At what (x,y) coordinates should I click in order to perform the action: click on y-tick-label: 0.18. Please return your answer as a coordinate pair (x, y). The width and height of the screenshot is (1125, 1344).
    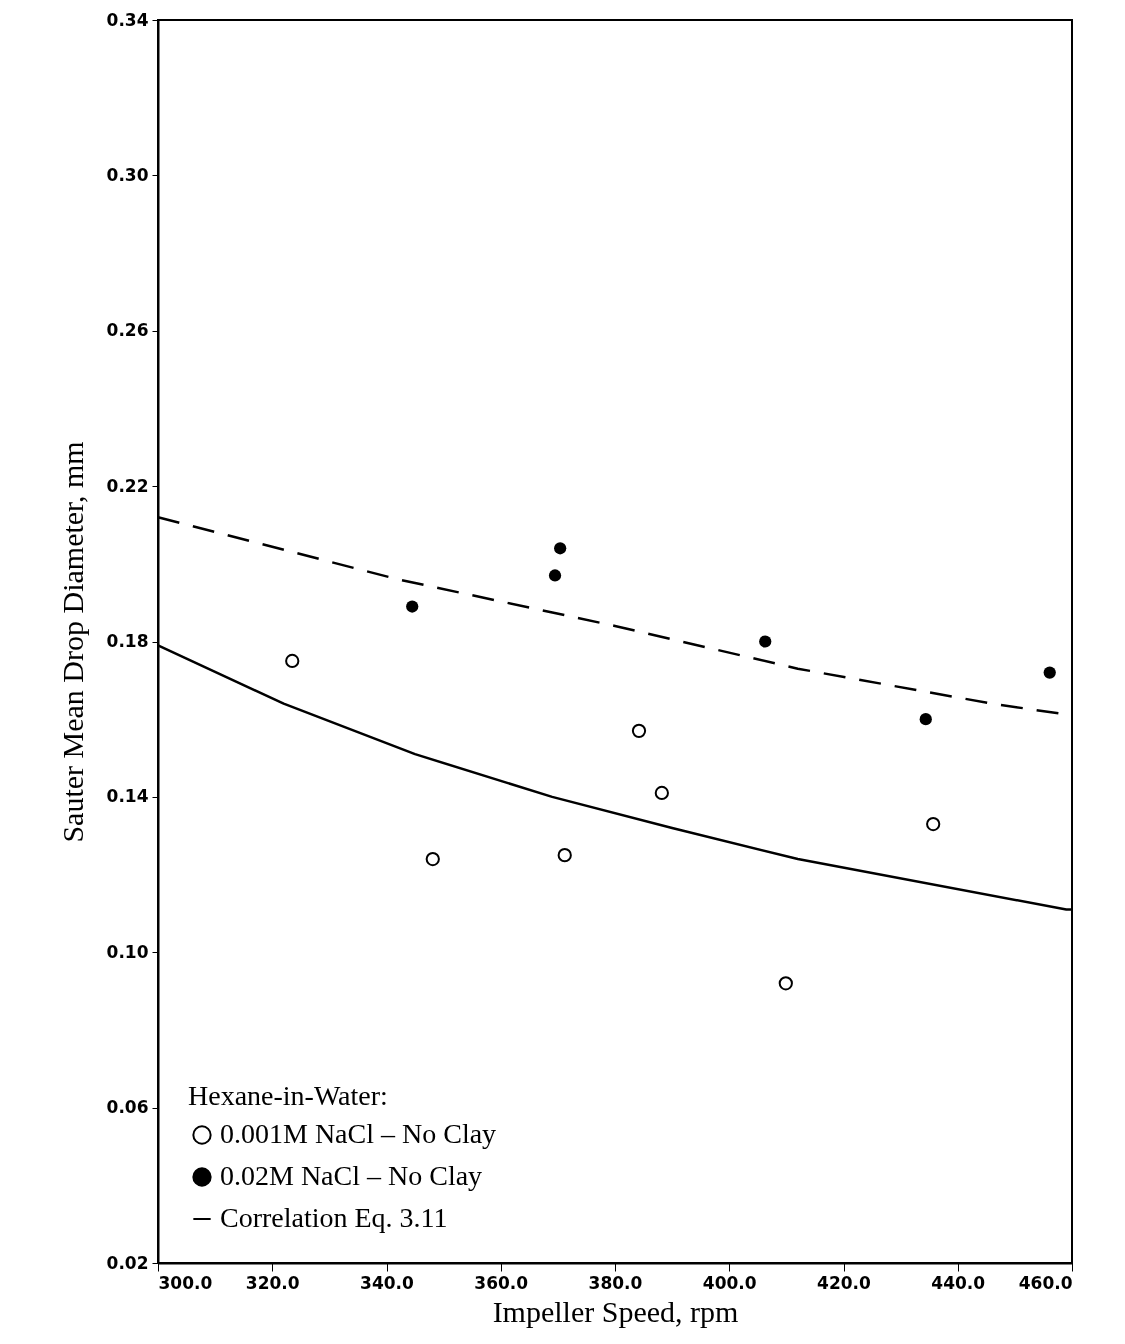
    Looking at the image, I should click on (127, 641).